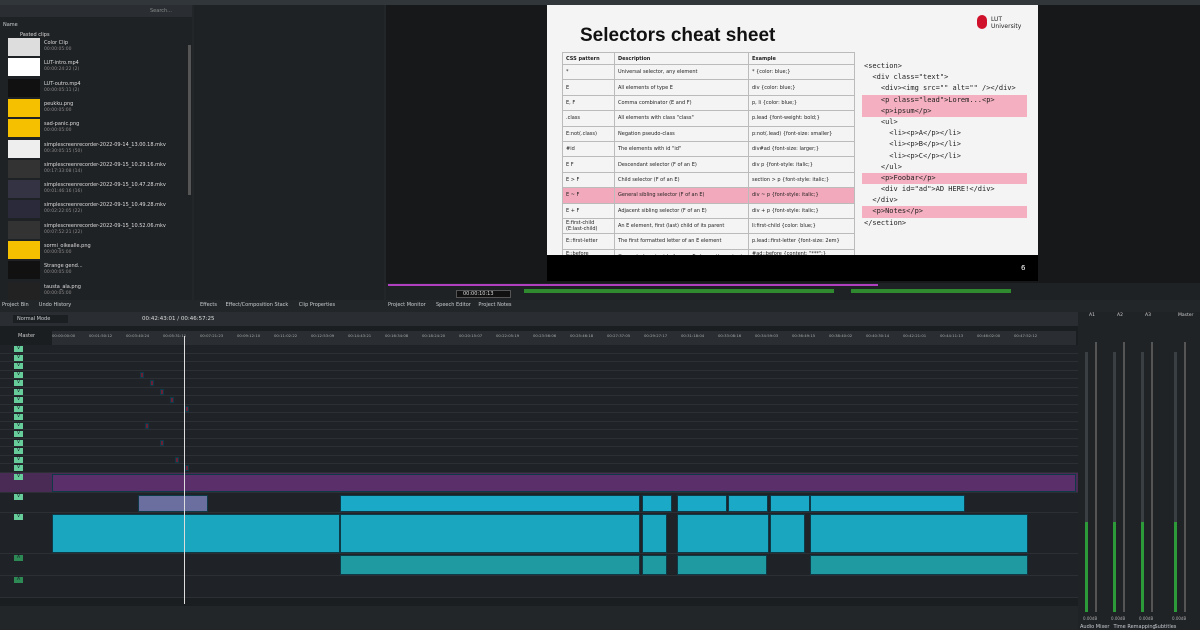 Image resolution: width=1200 pixels, height=630 pixels. I want to click on clip-name: LUT-intro.mp4, so click(61, 63).